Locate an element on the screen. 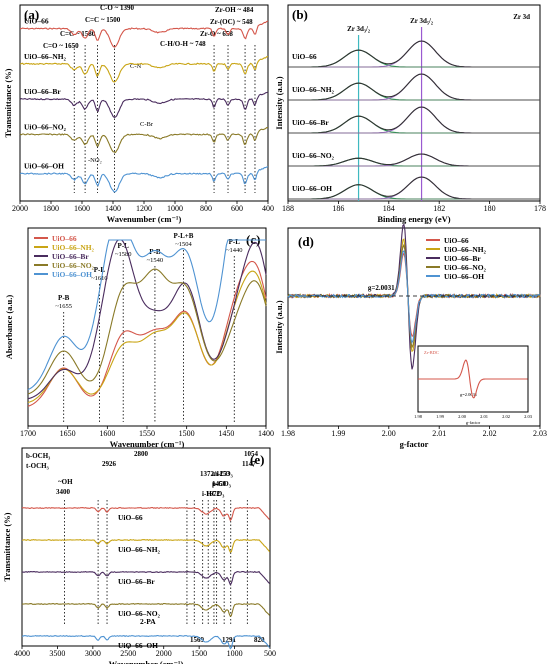 The image size is (550, 664). panel-b-series-line is located at coordinates (414, 54).